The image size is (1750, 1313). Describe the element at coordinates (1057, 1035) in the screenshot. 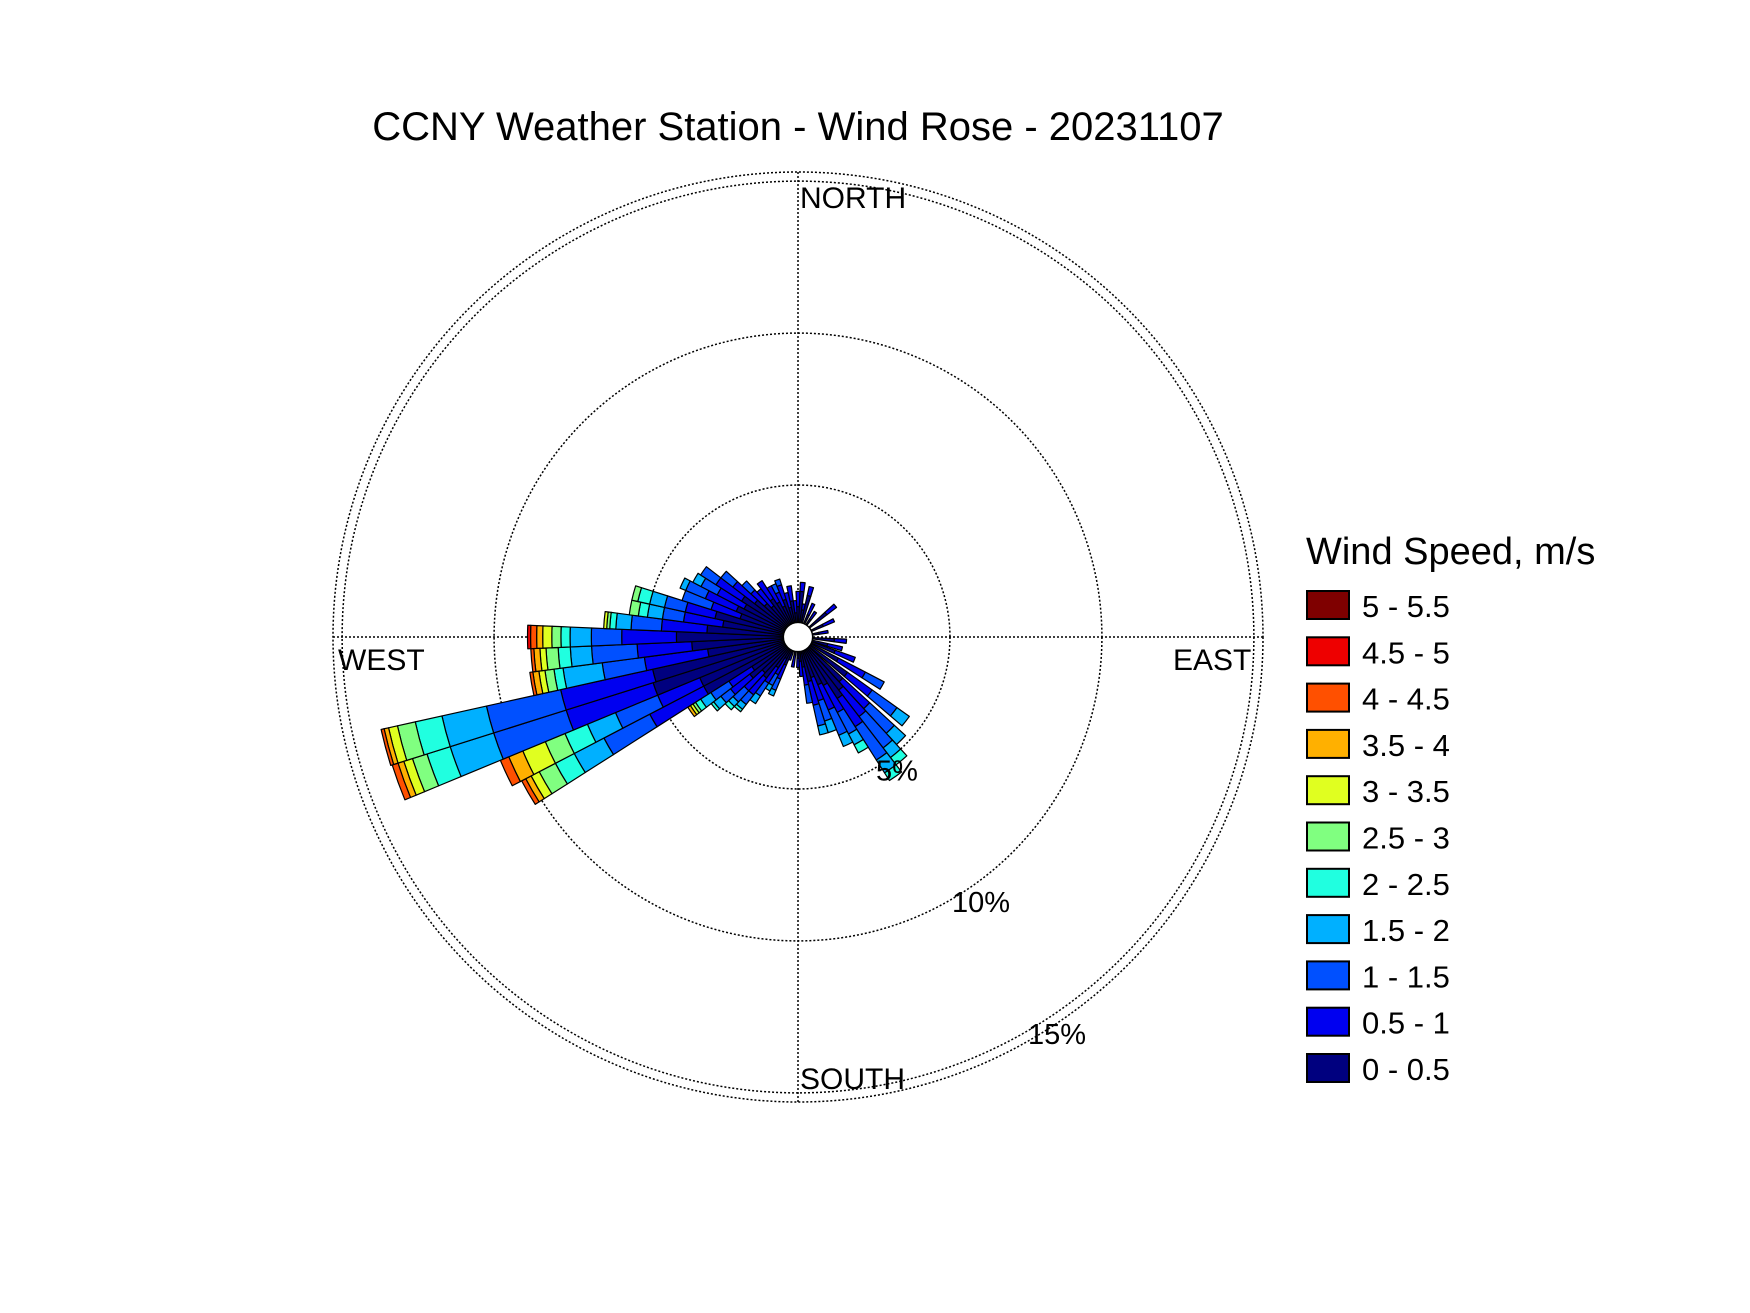

I see `ring-label-15: 15%` at that location.